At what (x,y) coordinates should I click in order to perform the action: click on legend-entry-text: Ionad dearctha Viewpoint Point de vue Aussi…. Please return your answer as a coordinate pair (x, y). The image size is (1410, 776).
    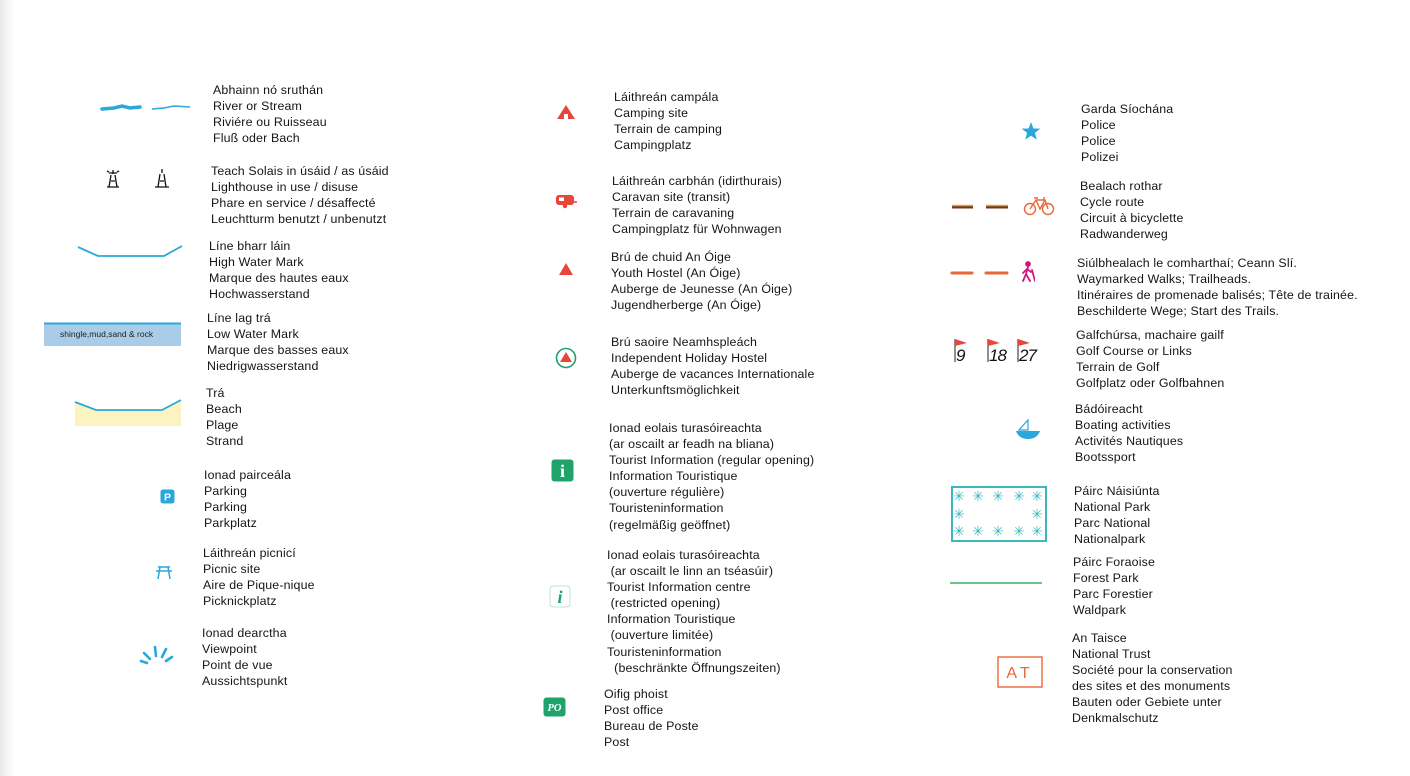
    Looking at the image, I should click on (244, 657).